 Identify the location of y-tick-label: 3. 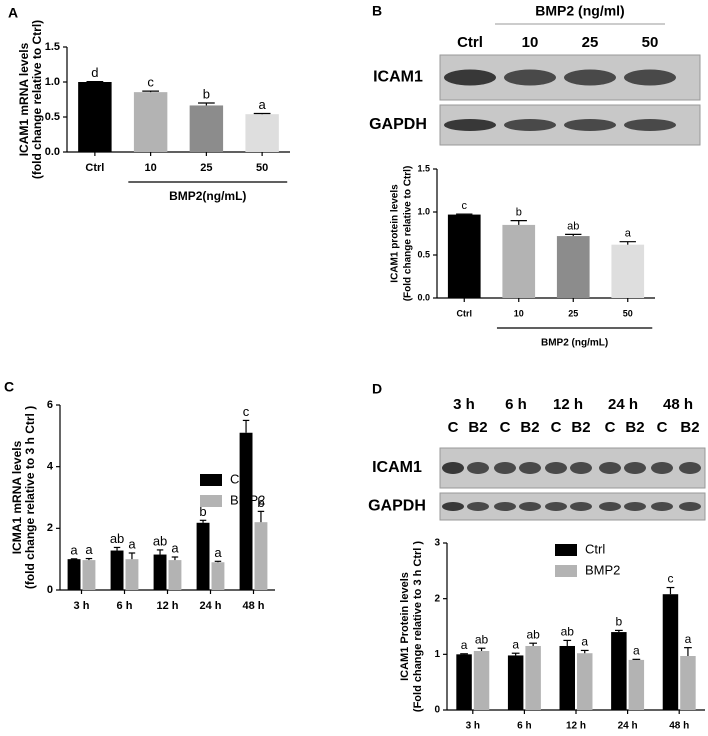
(437, 543).